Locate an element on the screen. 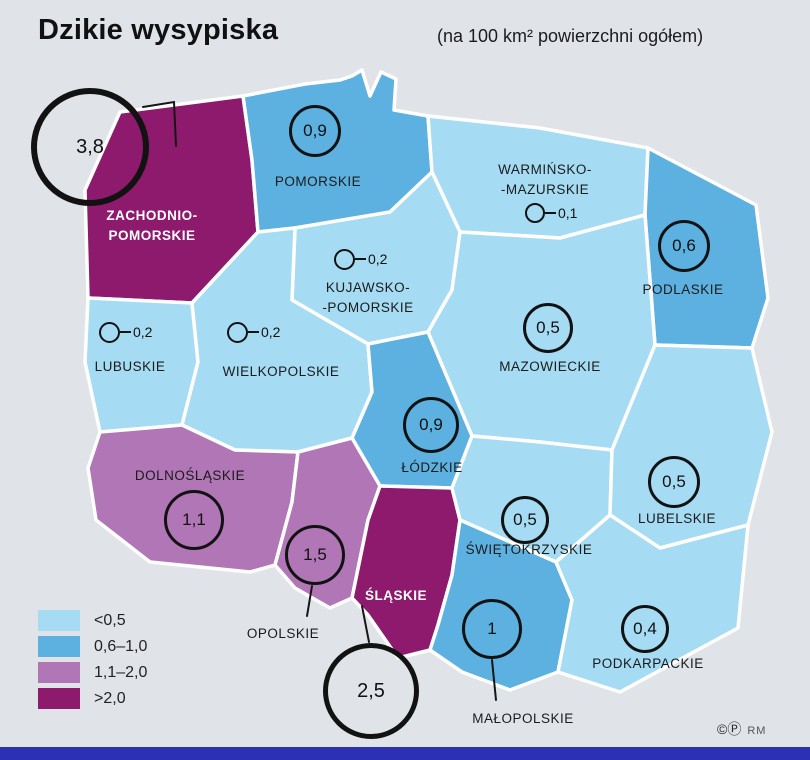 The height and width of the screenshot is (760, 810). legend-item: 1,1–2,0 is located at coordinates (92, 672).